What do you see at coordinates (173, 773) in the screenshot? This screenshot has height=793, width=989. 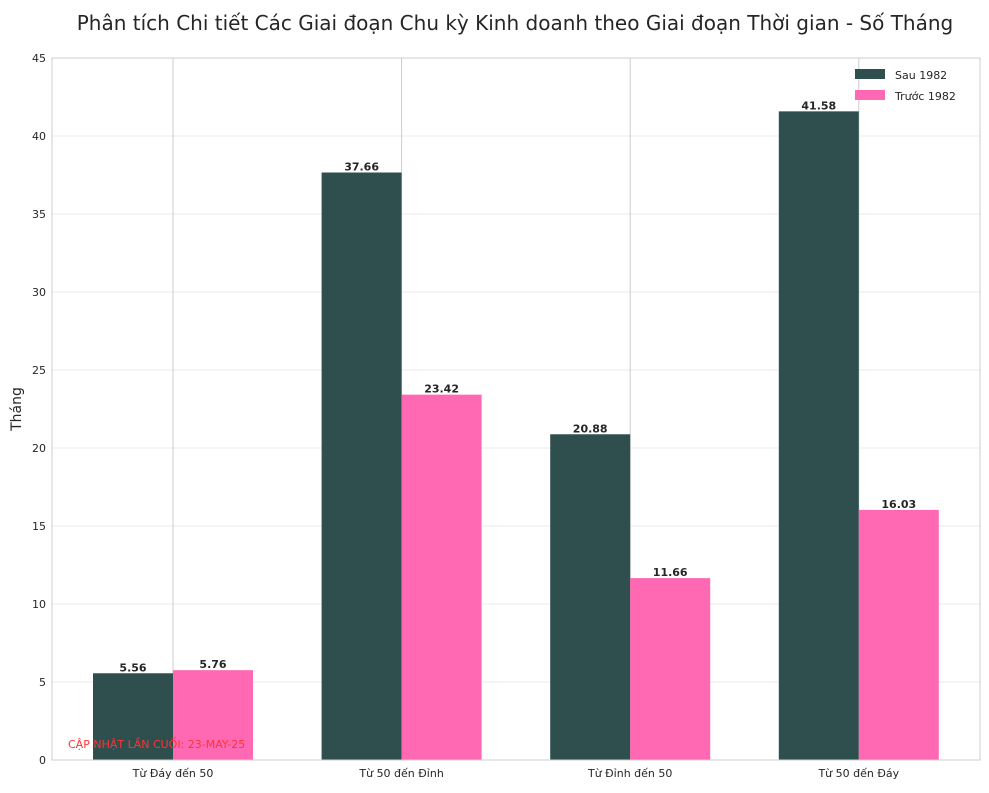 I see `x-tick-label: Từ Đáy đến 50` at bounding box center [173, 773].